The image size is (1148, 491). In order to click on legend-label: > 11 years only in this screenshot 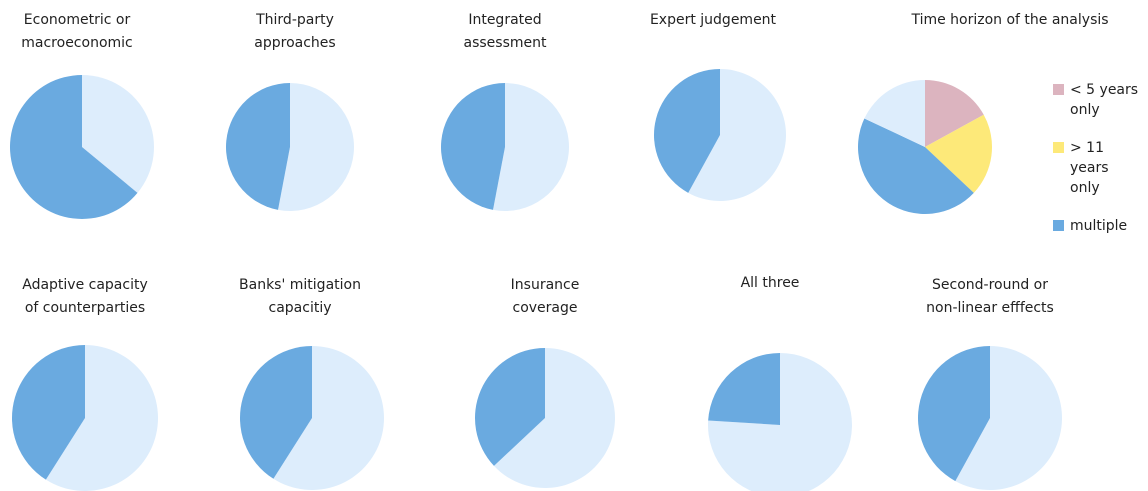, I will do `click(1089, 168)`.